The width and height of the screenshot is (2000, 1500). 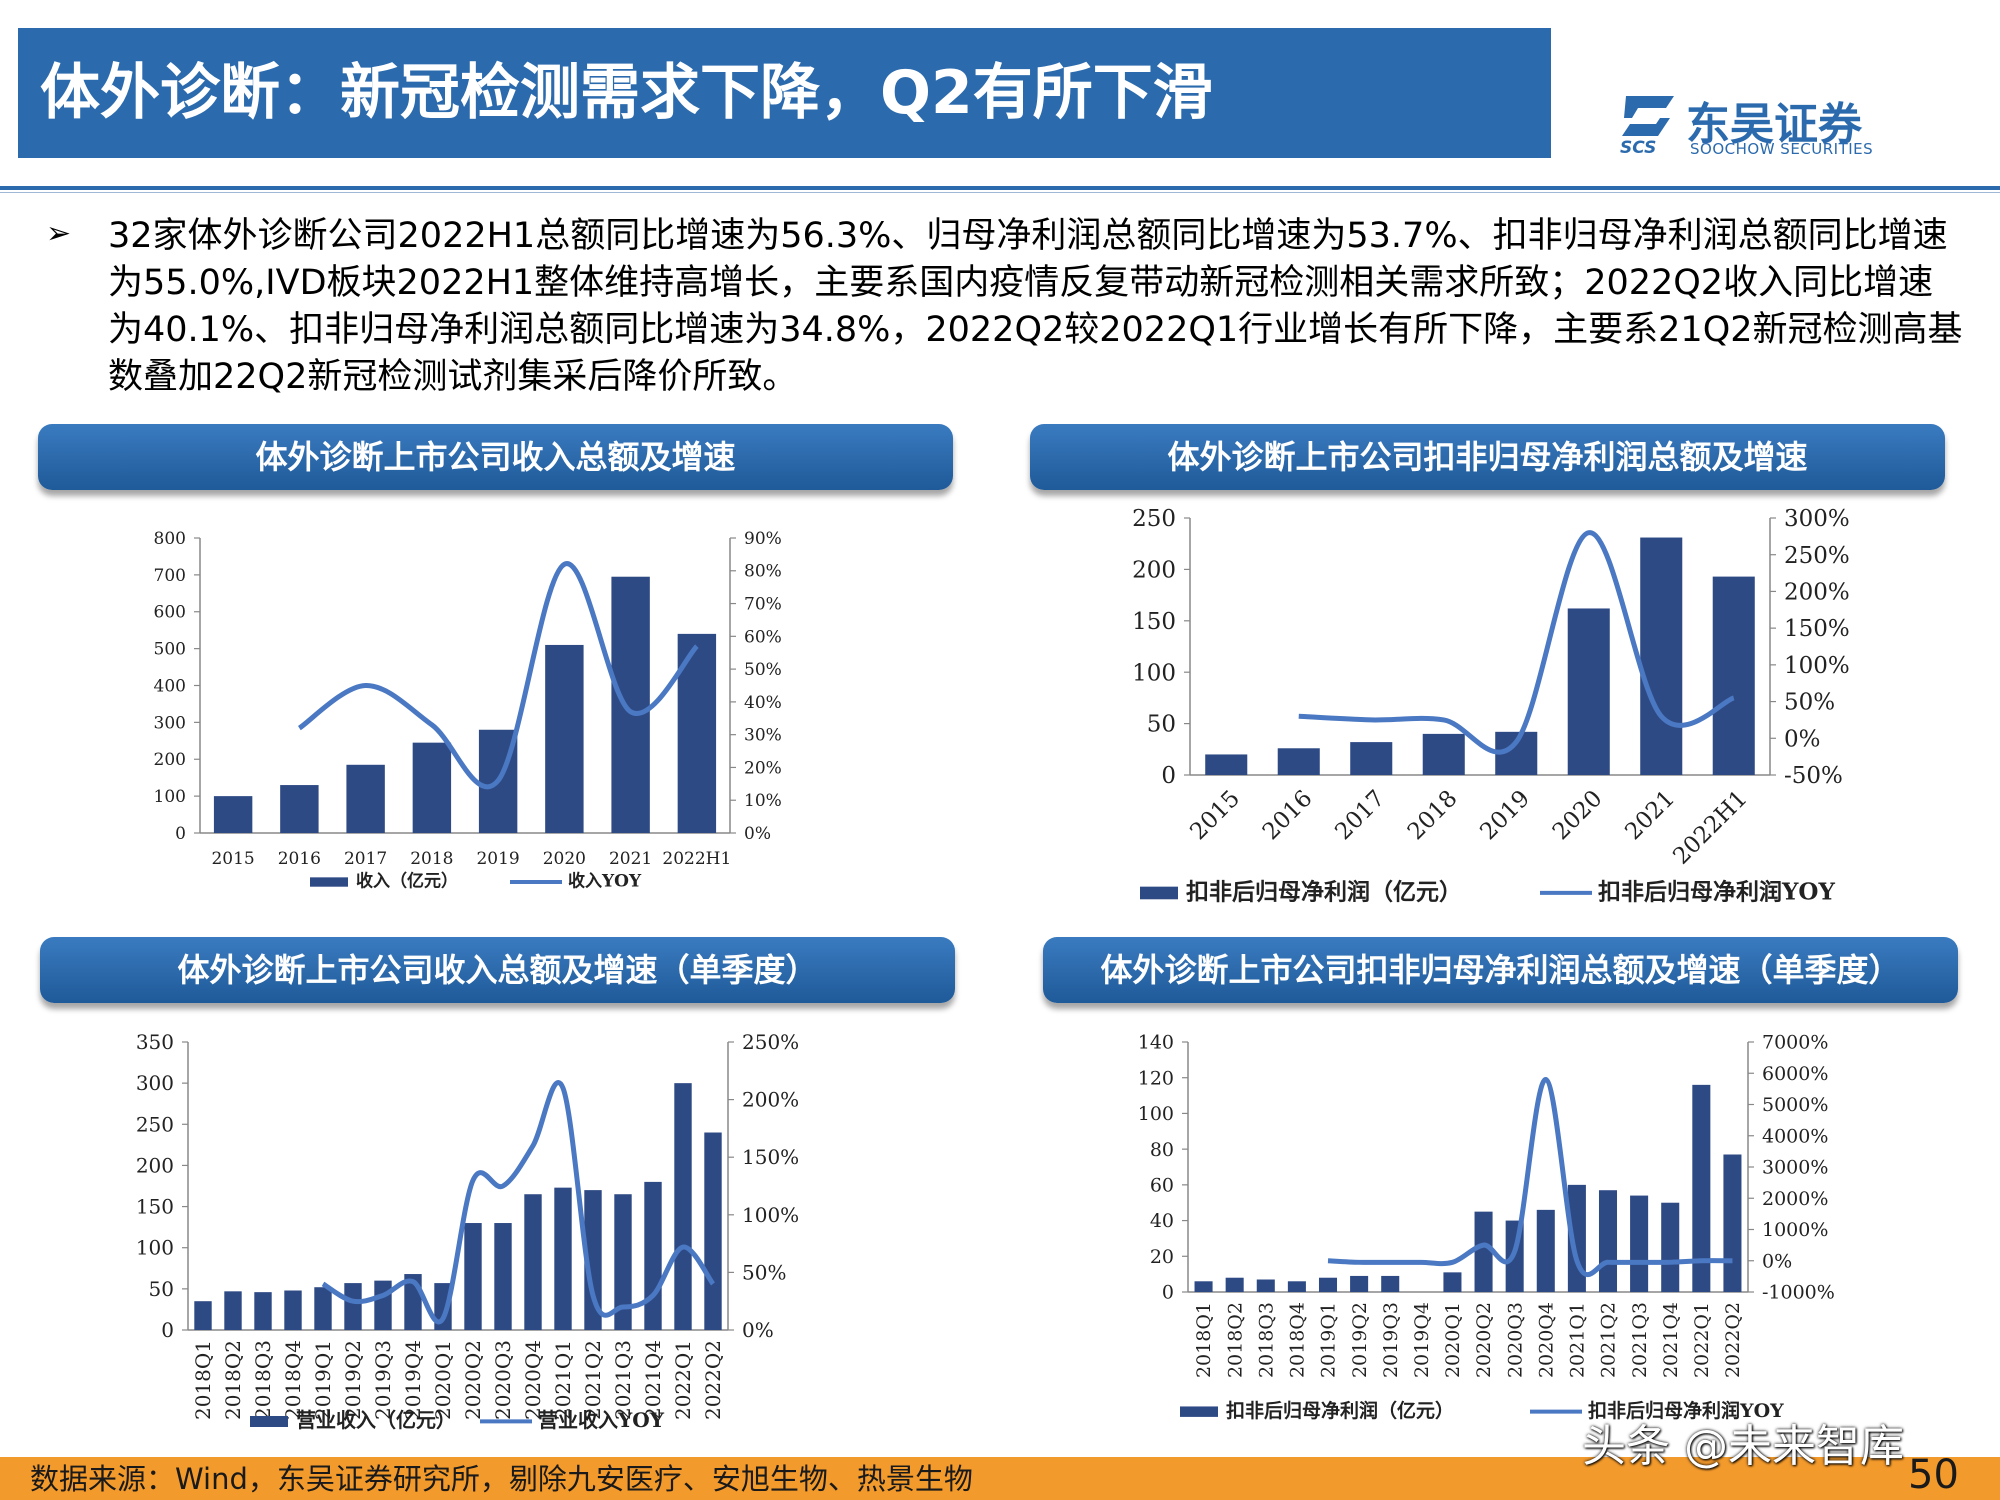 I want to click on title-bar, so click(x=784, y=93).